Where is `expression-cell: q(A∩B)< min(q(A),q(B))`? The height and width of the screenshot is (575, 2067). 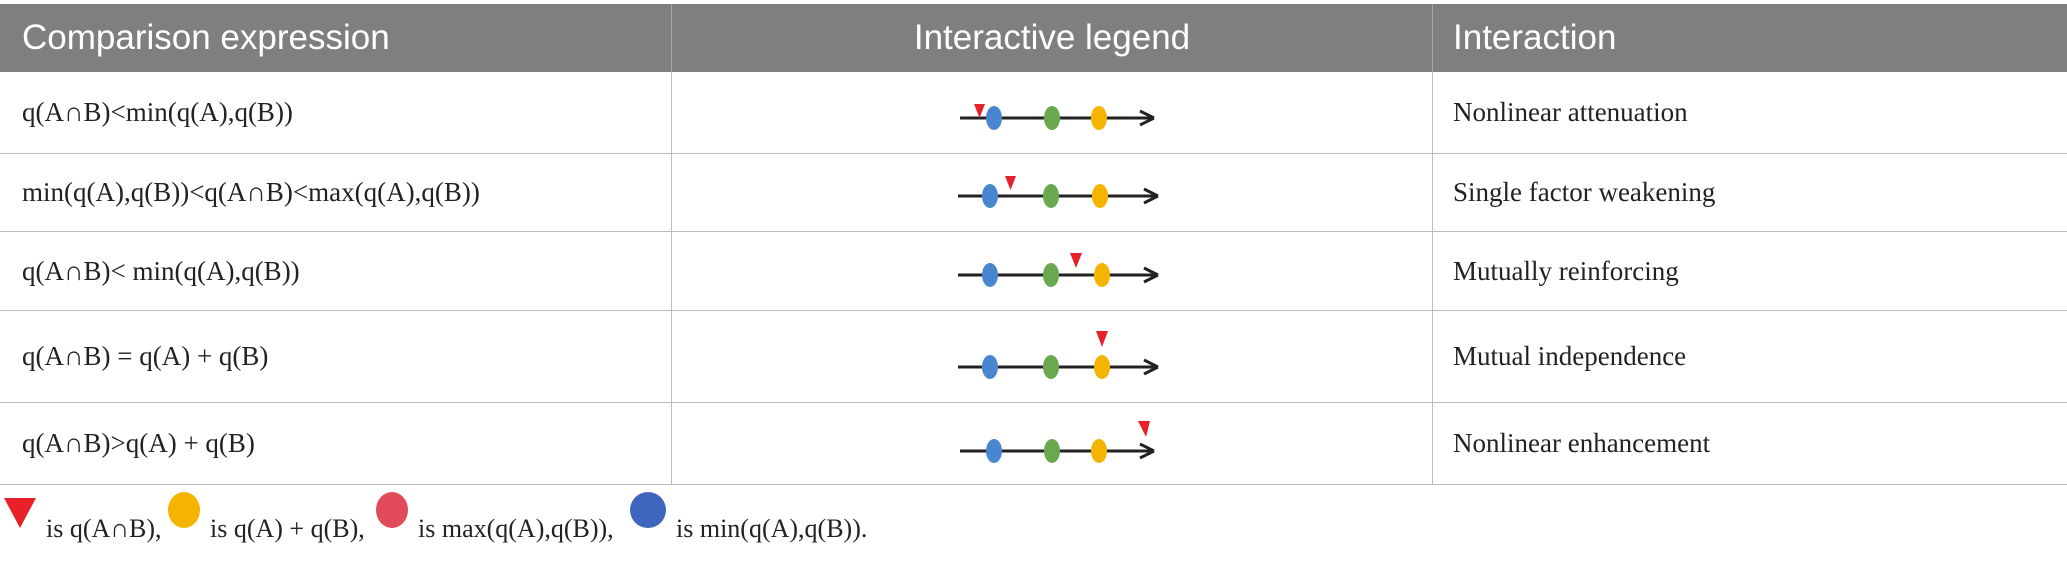 expression-cell: q(A∩B)< min(q(A),q(B)) is located at coordinates (336, 271).